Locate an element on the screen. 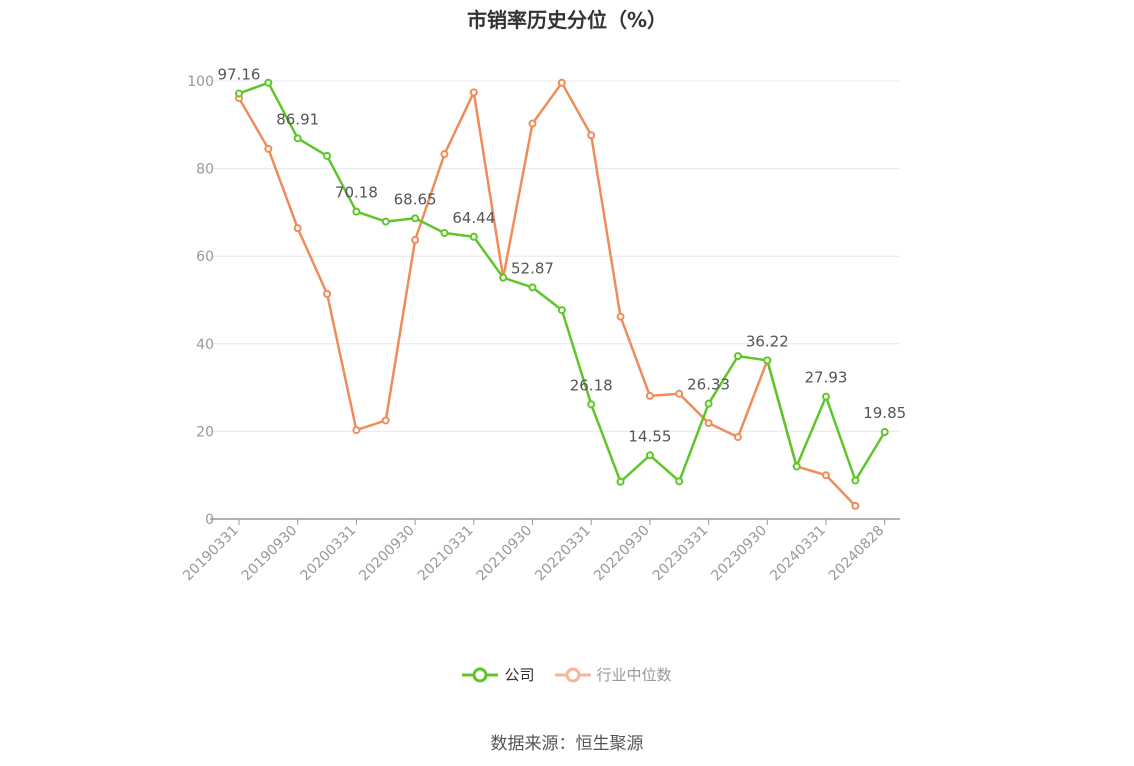 The image size is (1134, 766). data-label: 86.91 is located at coordinates (297, 119).